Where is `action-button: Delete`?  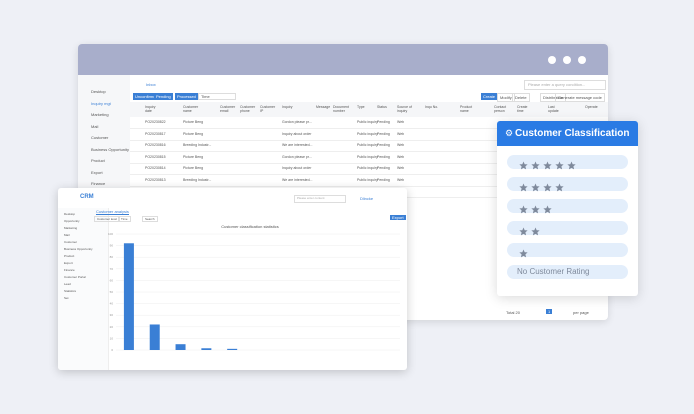 action-button: Delete is located at coordinates (521, 97).